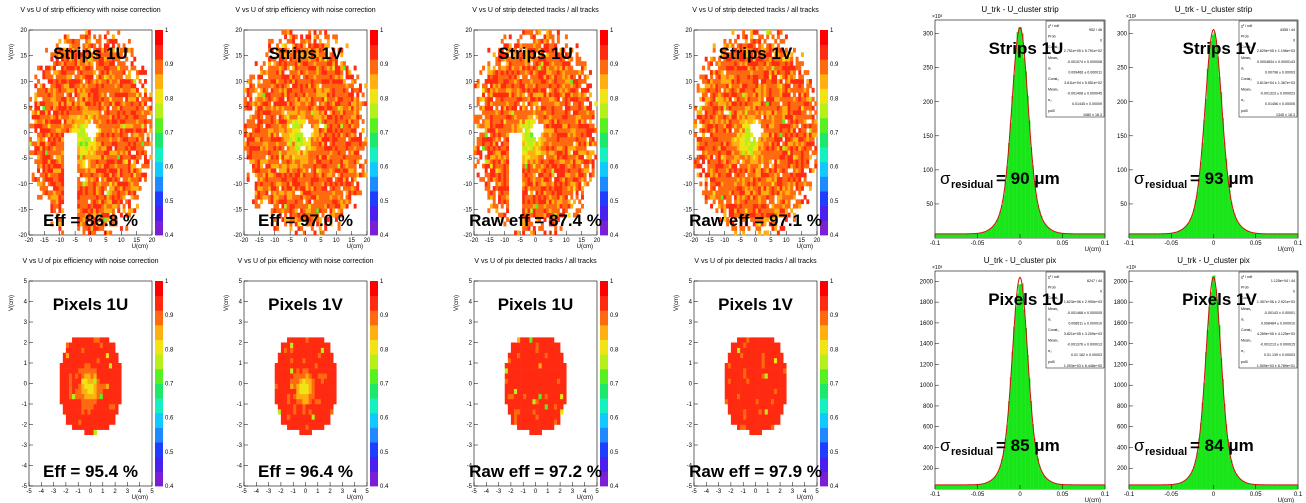 The image size is (1306, 503). Describe the element at coordinates (471, 108) in the screenshot. I see `y-tick-label: 5` at that location.